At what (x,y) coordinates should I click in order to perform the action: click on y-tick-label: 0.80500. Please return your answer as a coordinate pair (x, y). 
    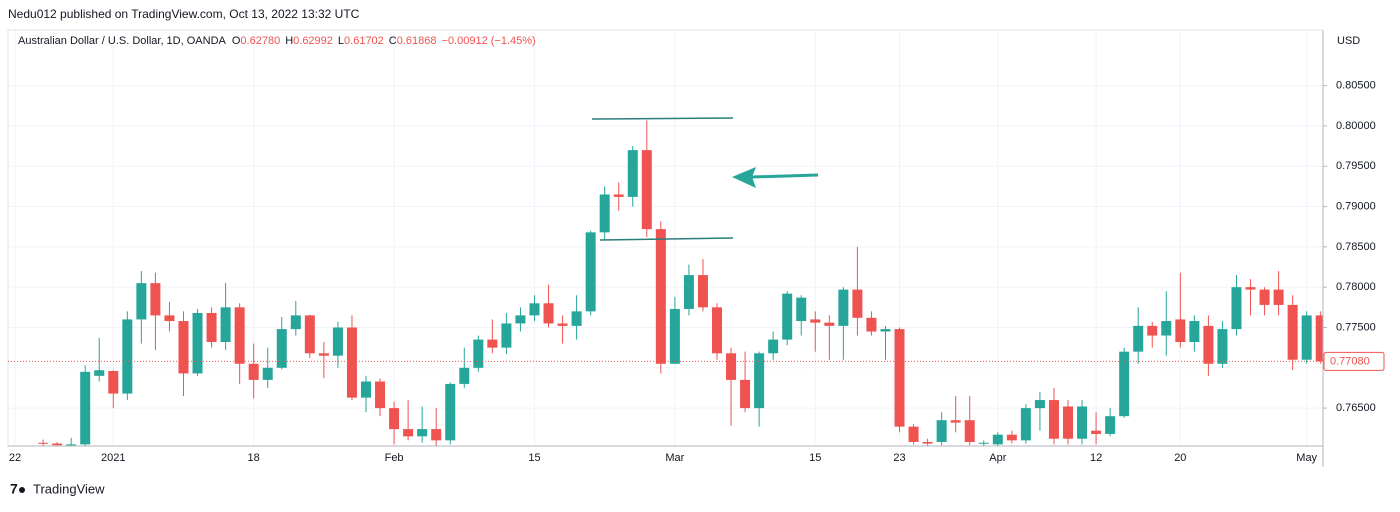
    Looking at the image, I should click on (1356, 86).